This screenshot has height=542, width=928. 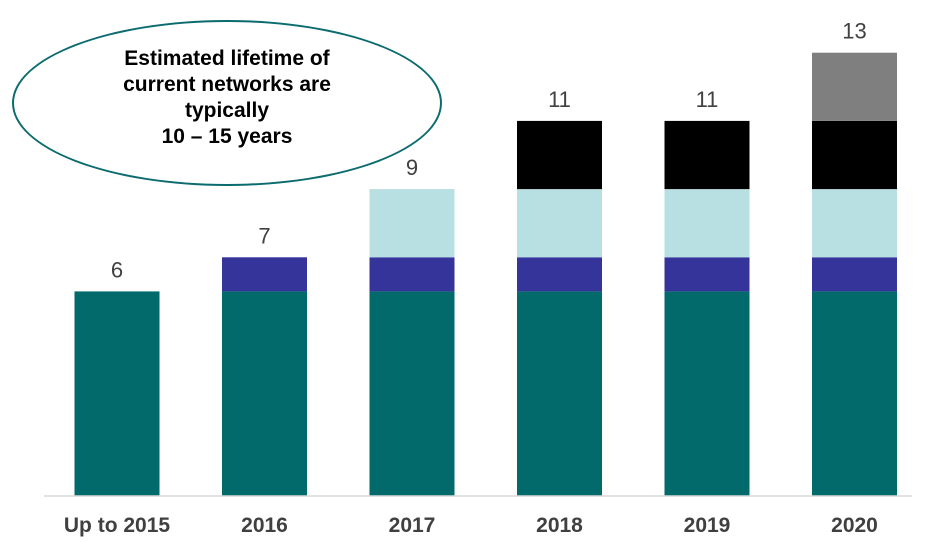 I want to click on total-label: 7, so click(x=264, y=235).